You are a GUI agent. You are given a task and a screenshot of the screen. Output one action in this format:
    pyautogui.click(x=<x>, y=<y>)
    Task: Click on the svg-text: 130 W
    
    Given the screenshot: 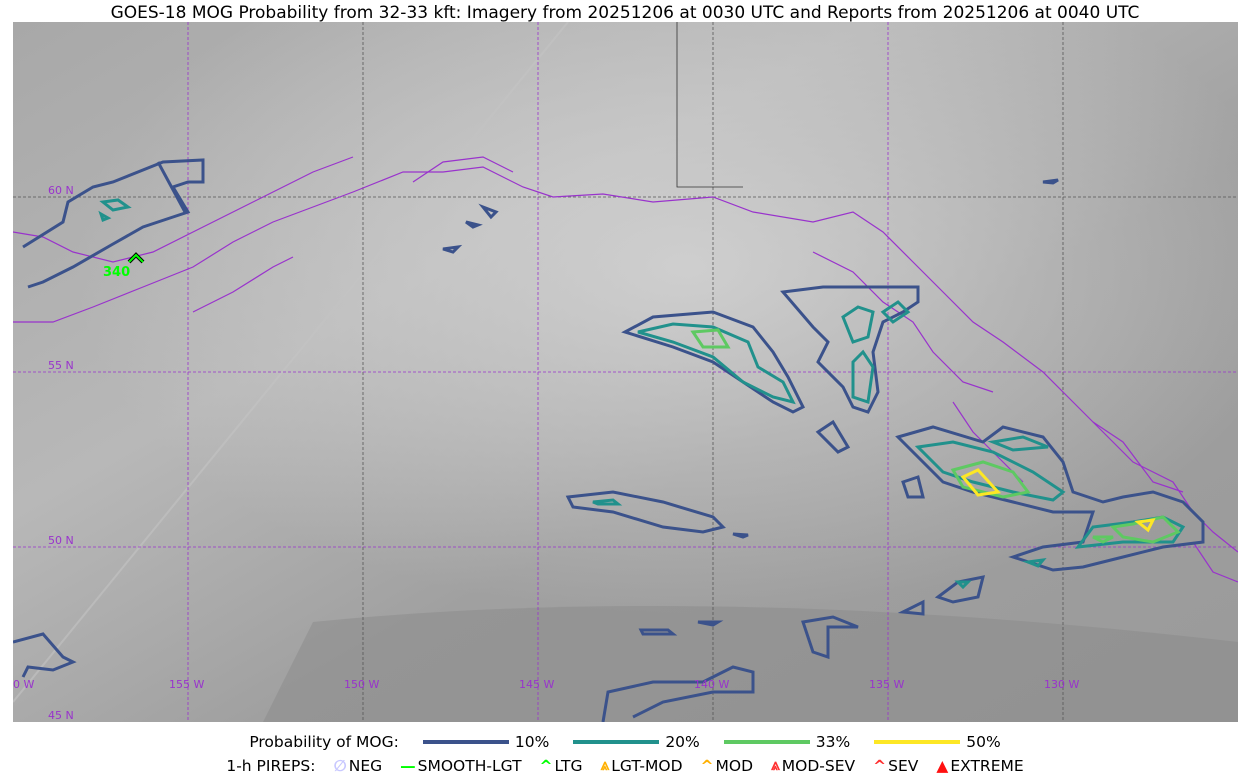 What is the action you would take?
    pyautogui.click(x=1061, y=684)
    